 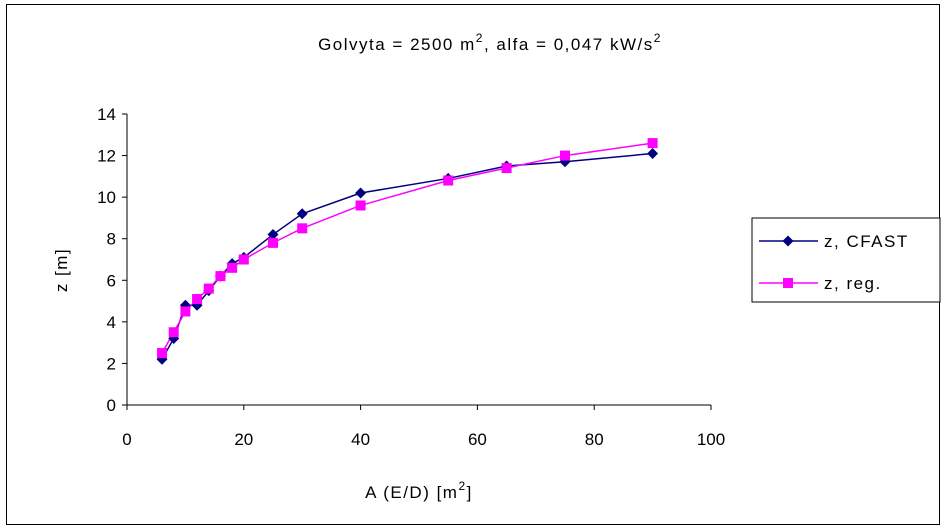 What do you see at coordinates (490, 42) in the screenshot?
I see `chart-title: Golvyta = 2500 m2, alfa = 0,047 kW/s2` at bounding box center [490, 42].